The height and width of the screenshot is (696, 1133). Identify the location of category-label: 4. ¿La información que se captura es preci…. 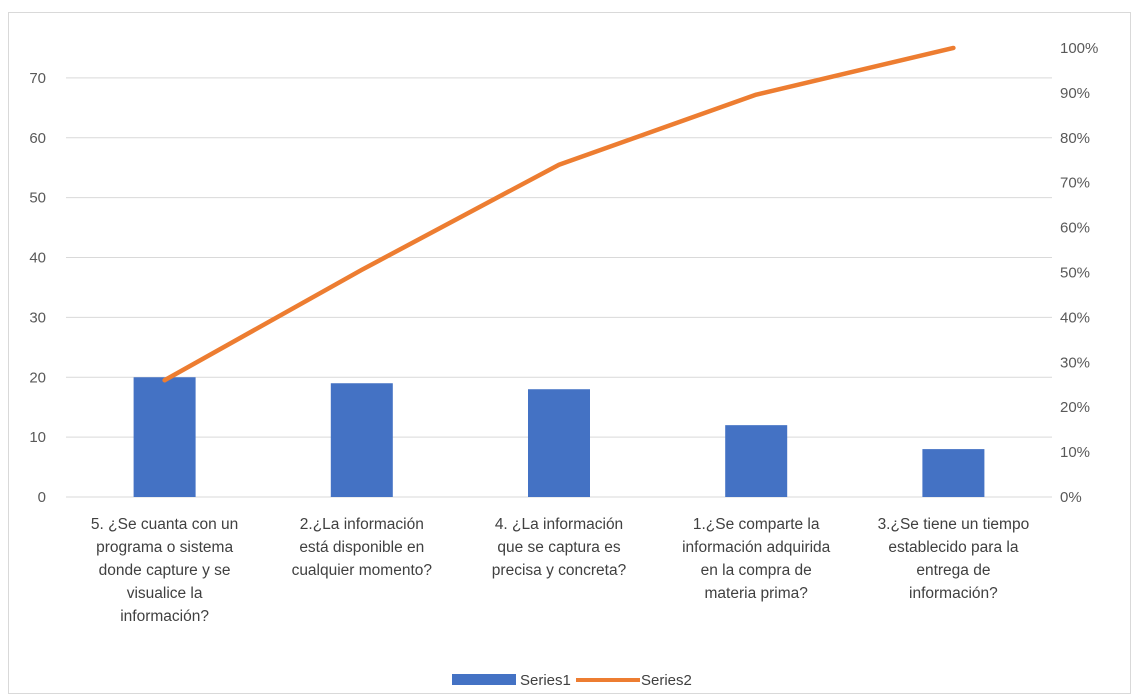
(559, 547).